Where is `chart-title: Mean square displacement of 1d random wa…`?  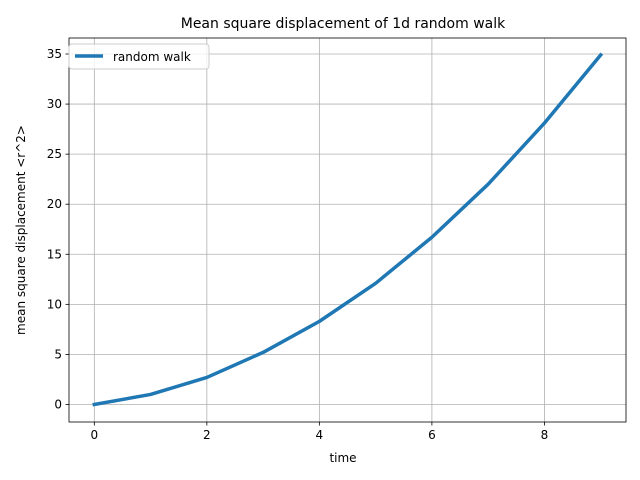 chart-title: Mean square displacement of 1d random wa… is located at coordinates (343, 24).